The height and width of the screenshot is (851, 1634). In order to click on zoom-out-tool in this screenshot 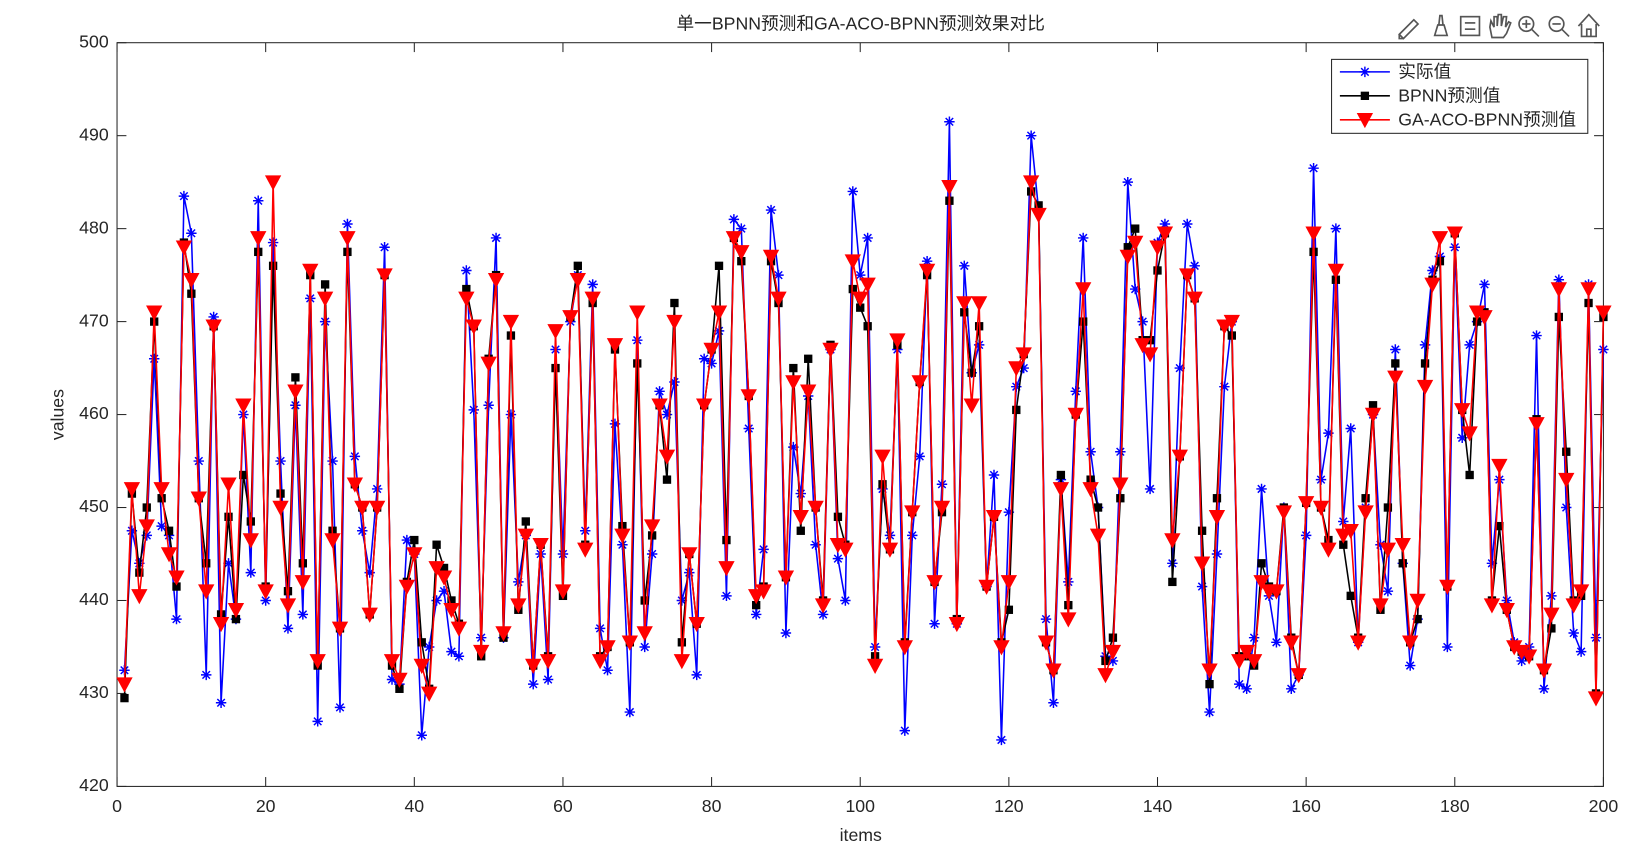, I will do `click(1559, 26)`.